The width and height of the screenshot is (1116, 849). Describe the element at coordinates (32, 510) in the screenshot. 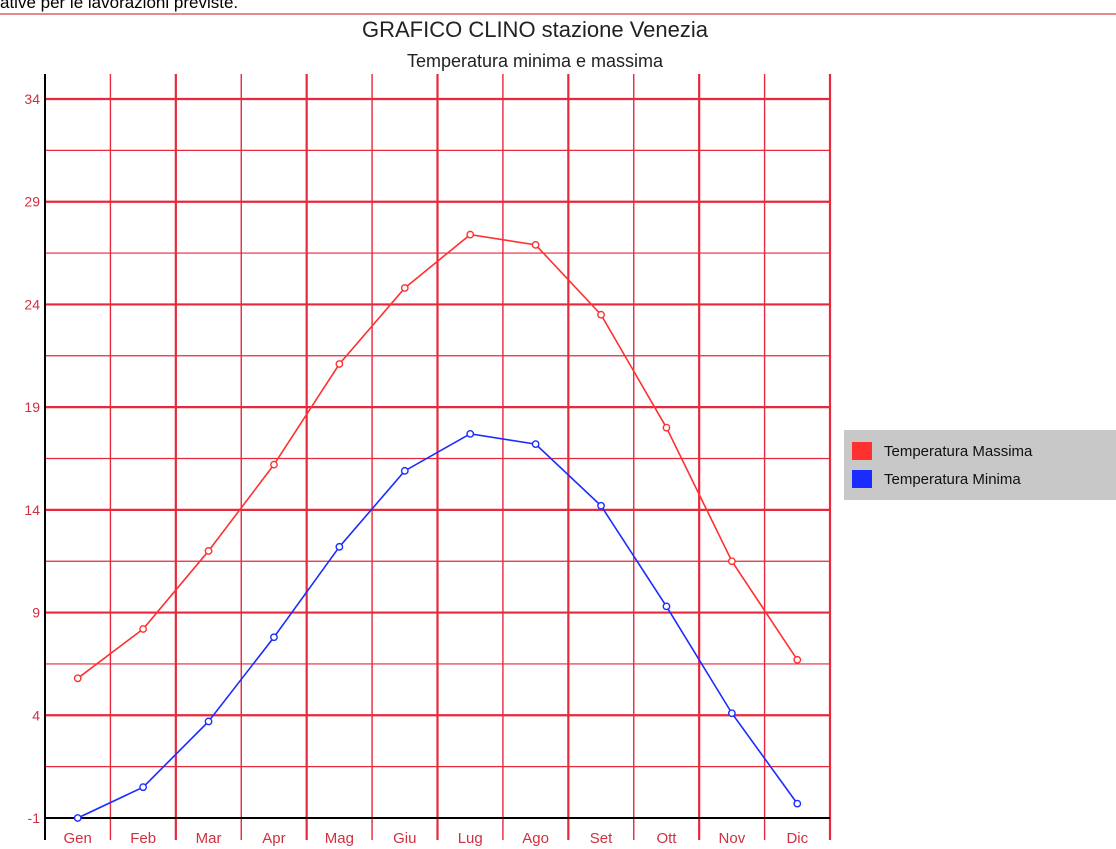

I see `y-tick-label: 14` at that location.